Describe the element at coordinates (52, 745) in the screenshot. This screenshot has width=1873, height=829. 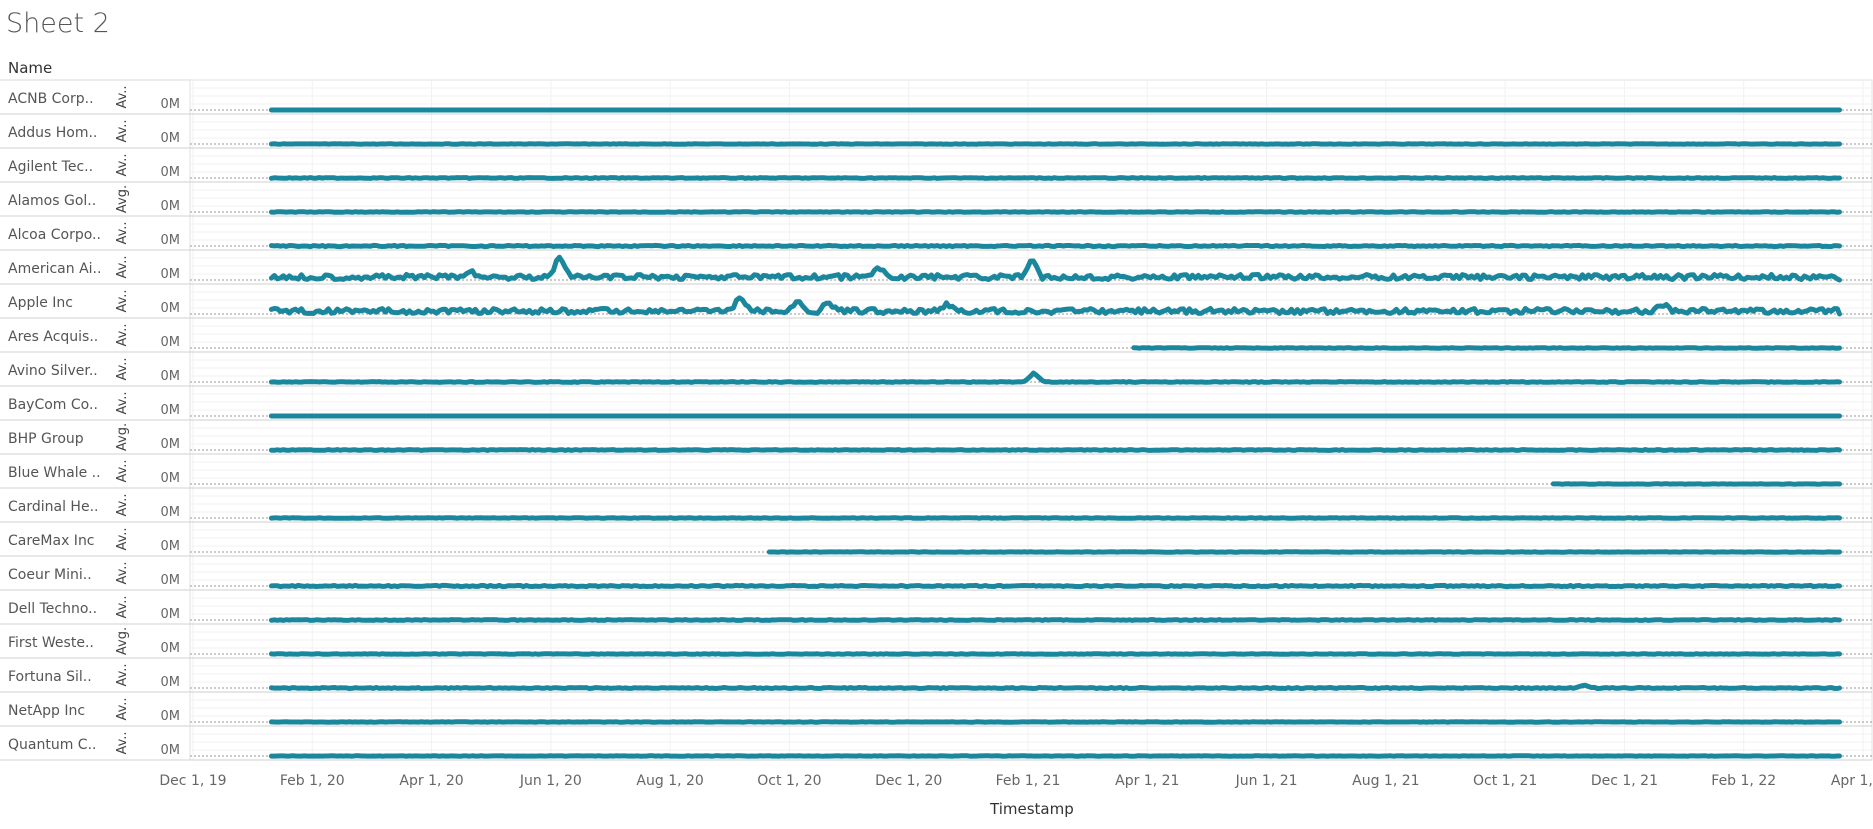
I see `row-name-label: Quantum C..` at that location.